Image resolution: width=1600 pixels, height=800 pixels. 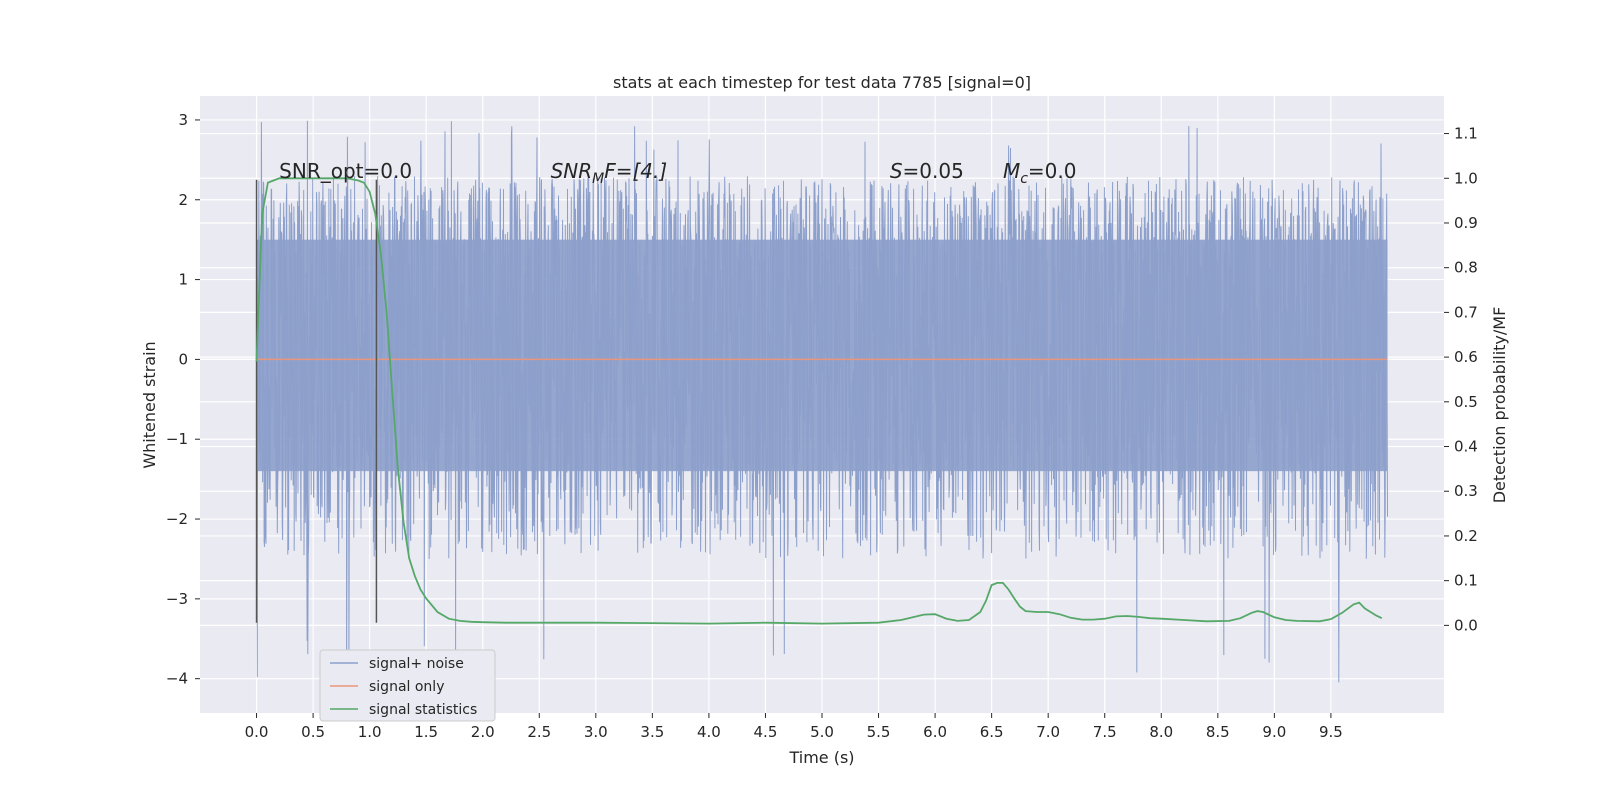 What do you see at coordinates (1466, 536) in the screenshot?
I see `y-right-tick-label-9: 0.2` at bounding box center [1466, 536].